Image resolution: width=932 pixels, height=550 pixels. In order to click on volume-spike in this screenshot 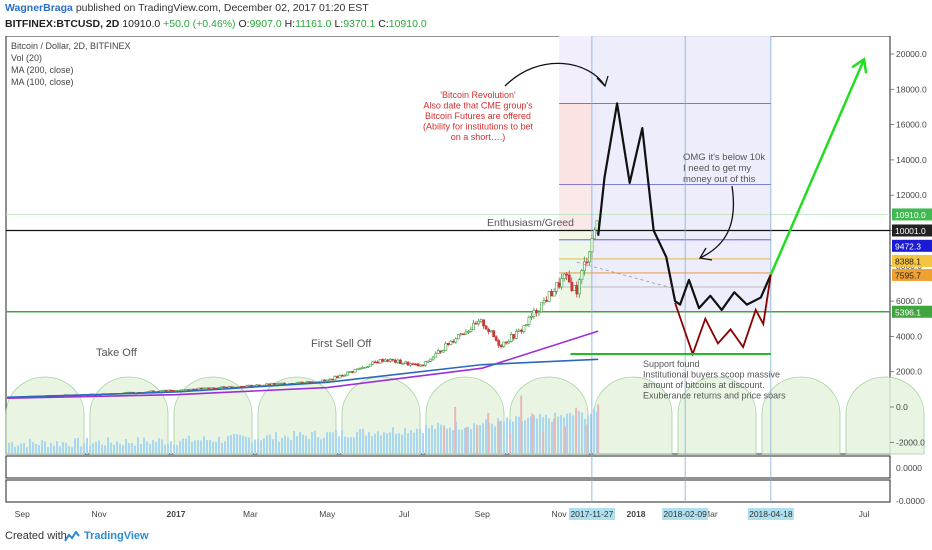, I will do `click(598, 429)`.